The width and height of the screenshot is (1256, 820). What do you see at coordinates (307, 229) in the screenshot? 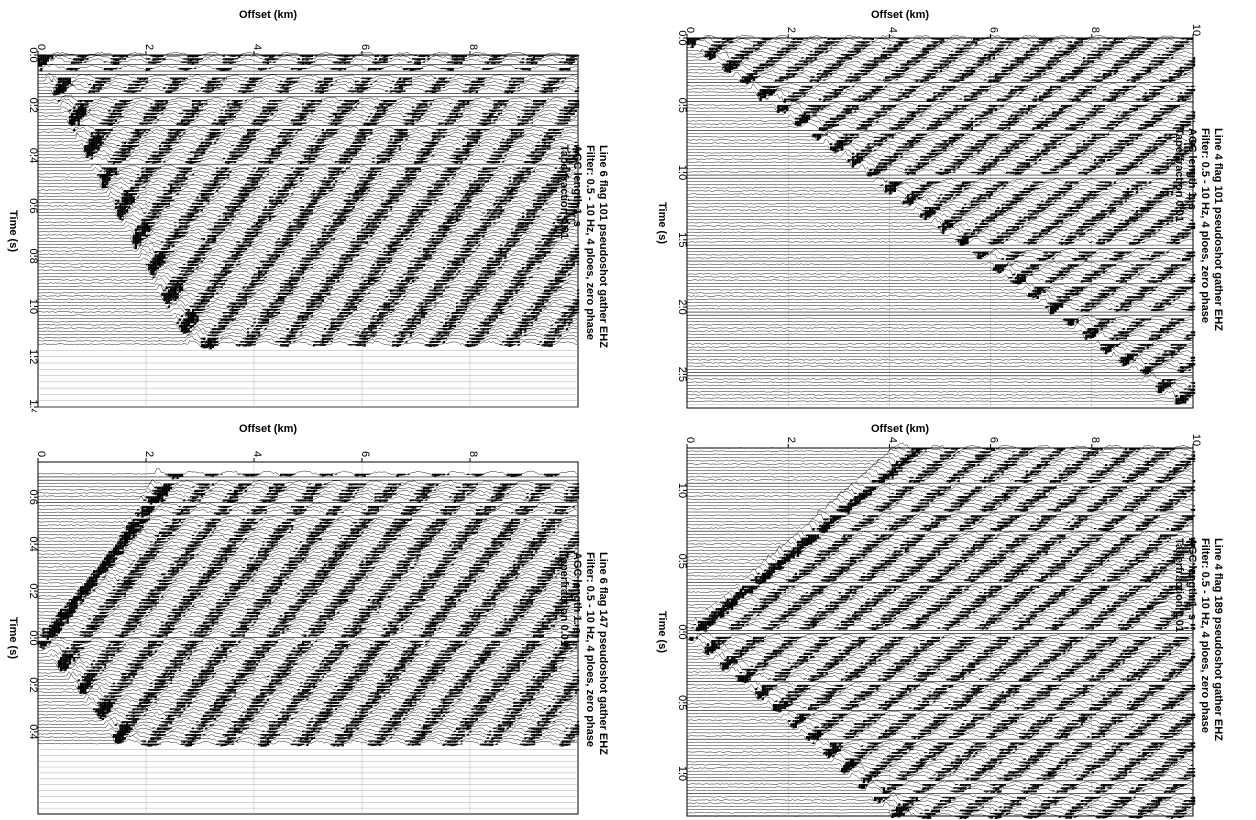
I see `trace-wiggle` at bounding box center [307, 229].